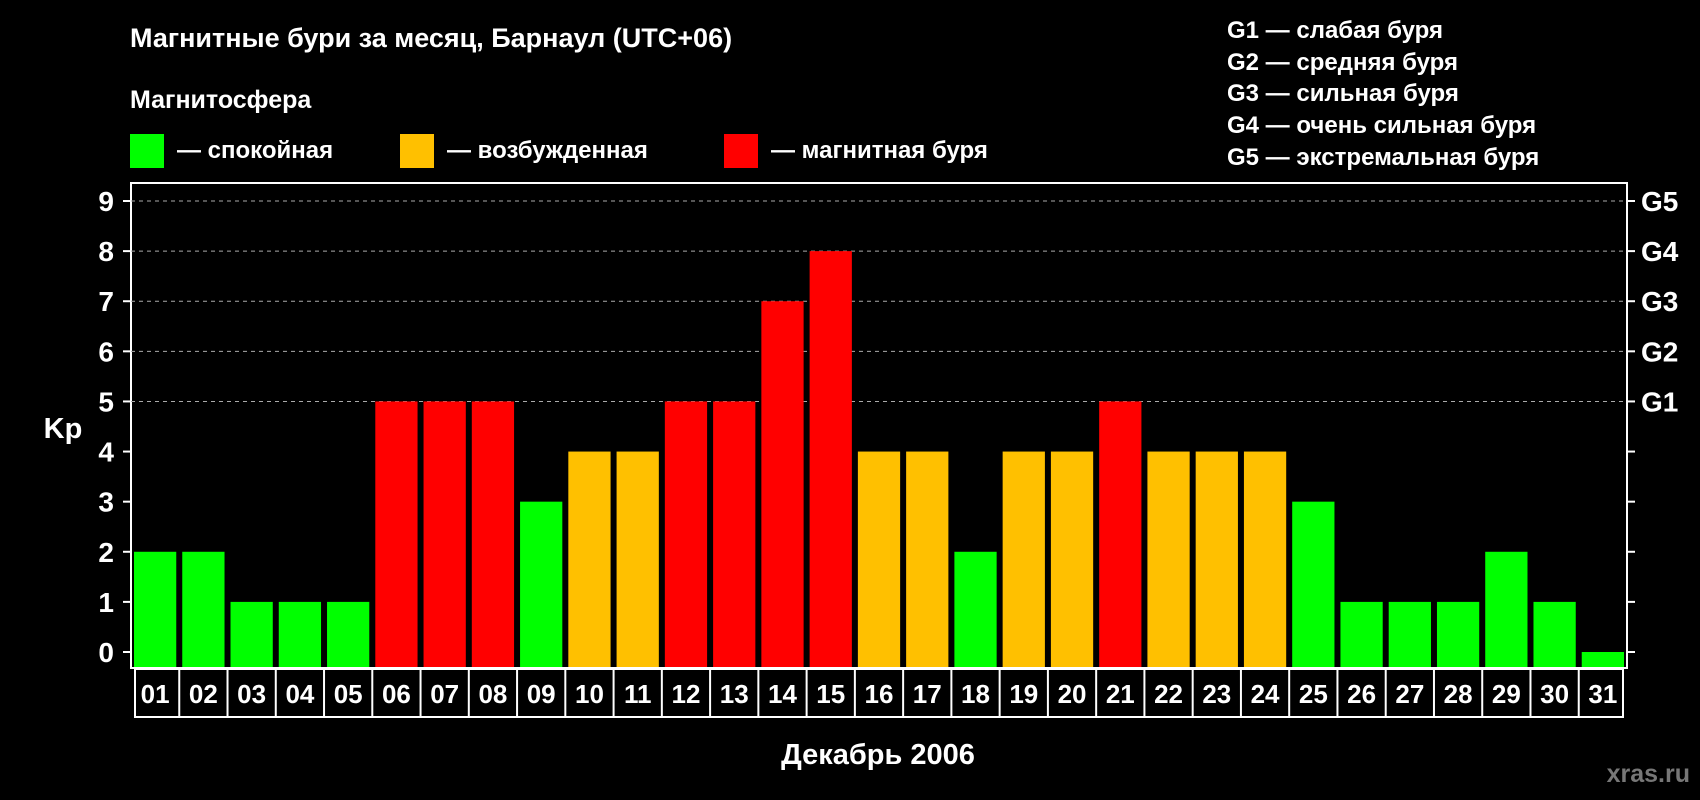  I want to click on y-tick-label: 8, so click(106, 251).